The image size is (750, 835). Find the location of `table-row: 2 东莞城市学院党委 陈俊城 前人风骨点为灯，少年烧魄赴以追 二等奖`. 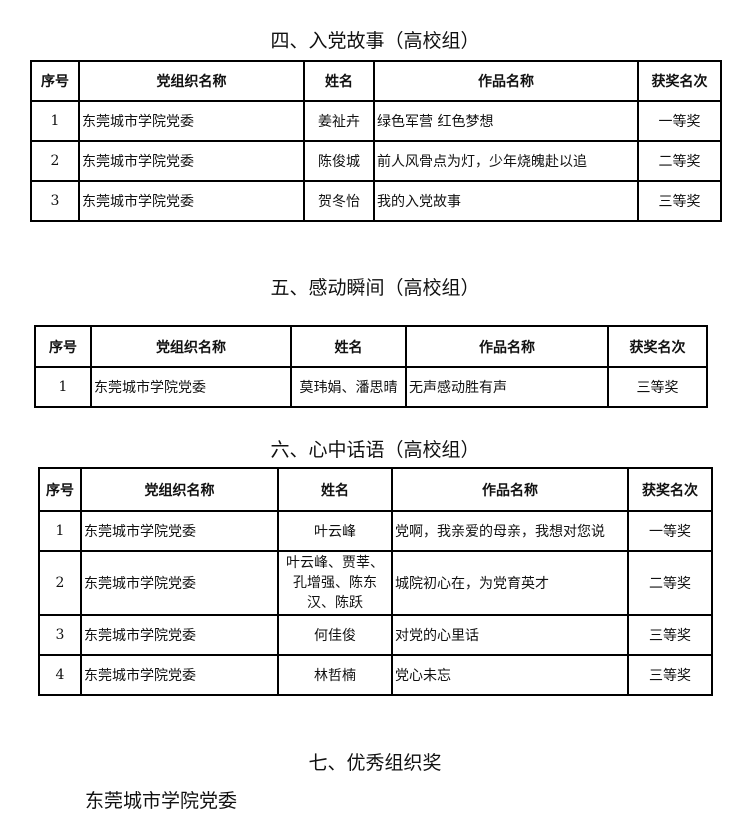

table-row: 2 东莞城市学院党委 陈俊城 前人风骨点为灯，少年烧魄赴以追 二等奖 is located at coordinates (376, 161).